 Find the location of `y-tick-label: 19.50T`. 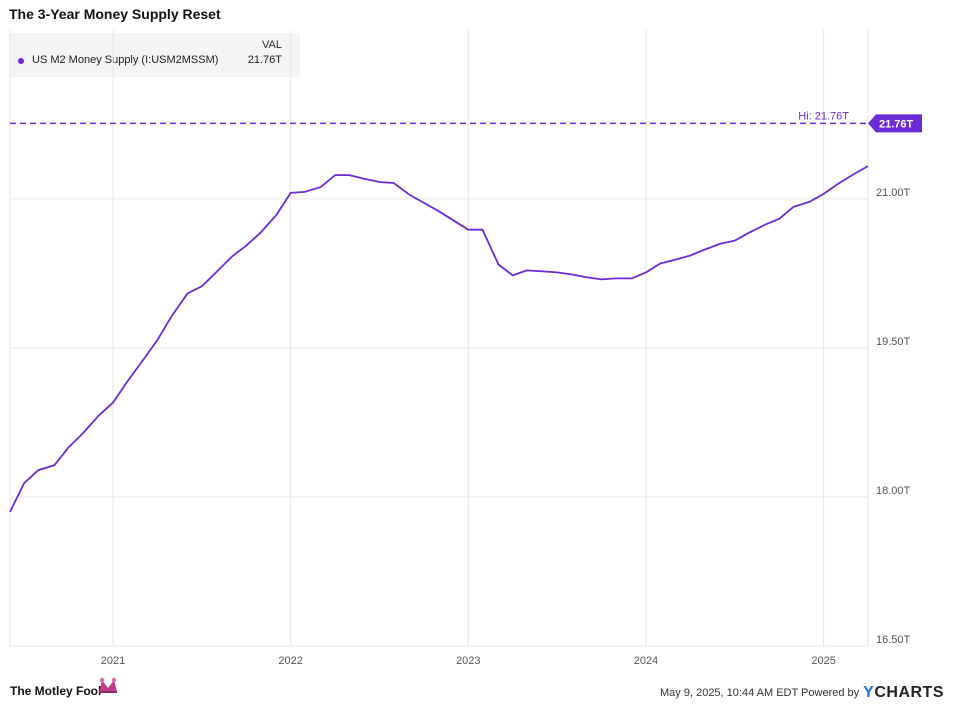

y-tick-label: 19.50T is located at coordinates (893, 342).